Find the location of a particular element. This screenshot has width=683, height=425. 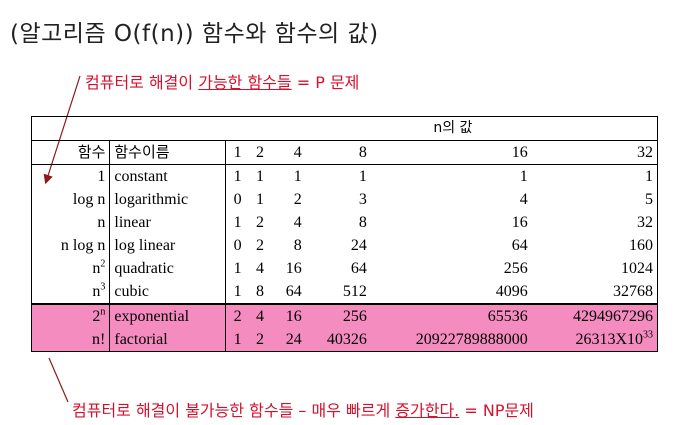

n-values-caption: n의 값 is located at coordinates (453, 128).